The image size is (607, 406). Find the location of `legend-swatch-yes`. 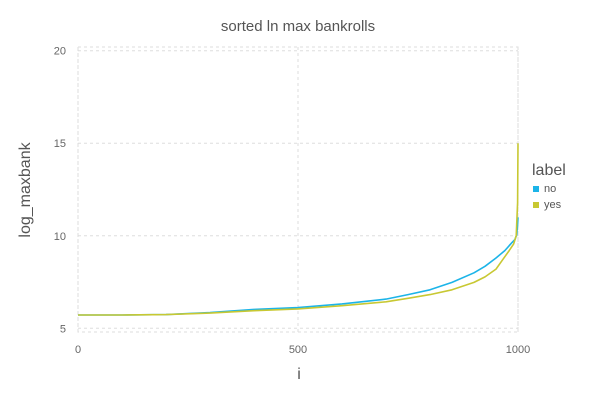

legend-swatch-yes is located at coordinates (536, 205).